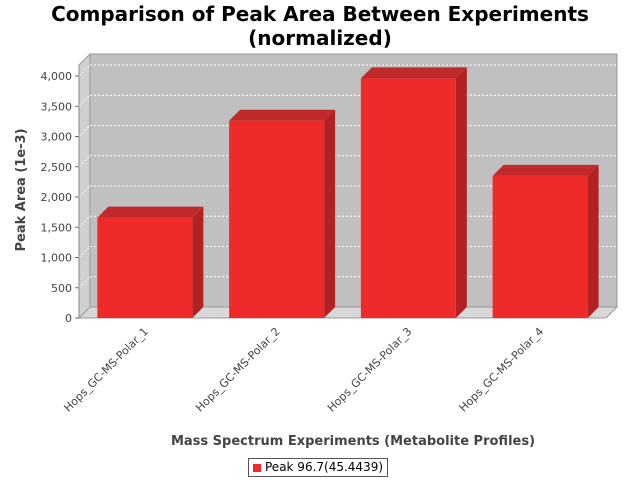 Image resolution: width=640 pixels, height=480 pixels. Describe the element at coordinates (57, 76) in the screenshot. I see `y-tick-label: 4,000` at that location.